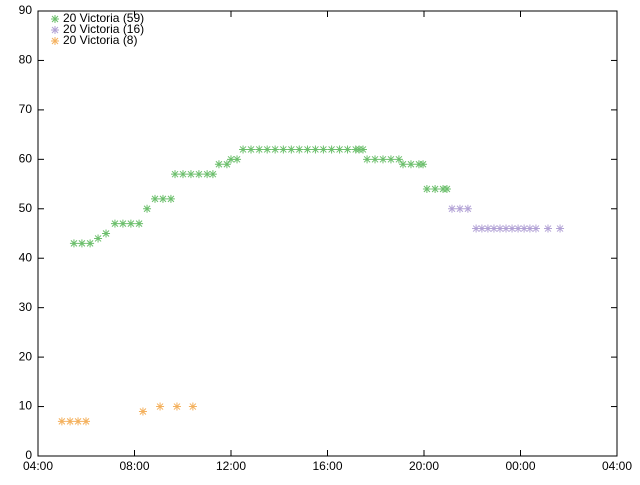 The width and height of the screenshot is (640, 485). I want to click on y-tick-label: 0, so click(28, 455).